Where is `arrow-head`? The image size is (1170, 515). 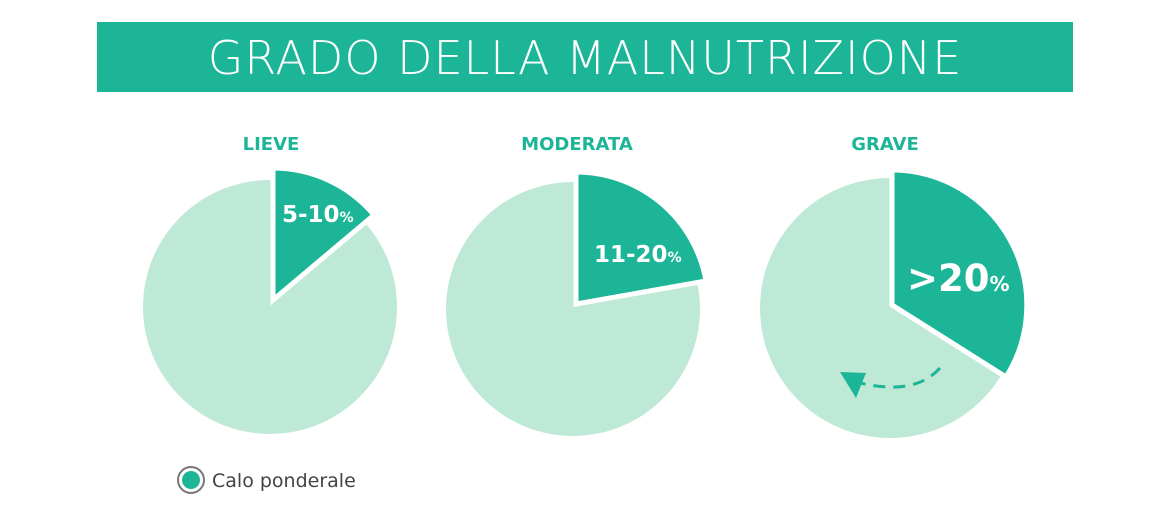 arrow-head is located at coordinates (853, 385).